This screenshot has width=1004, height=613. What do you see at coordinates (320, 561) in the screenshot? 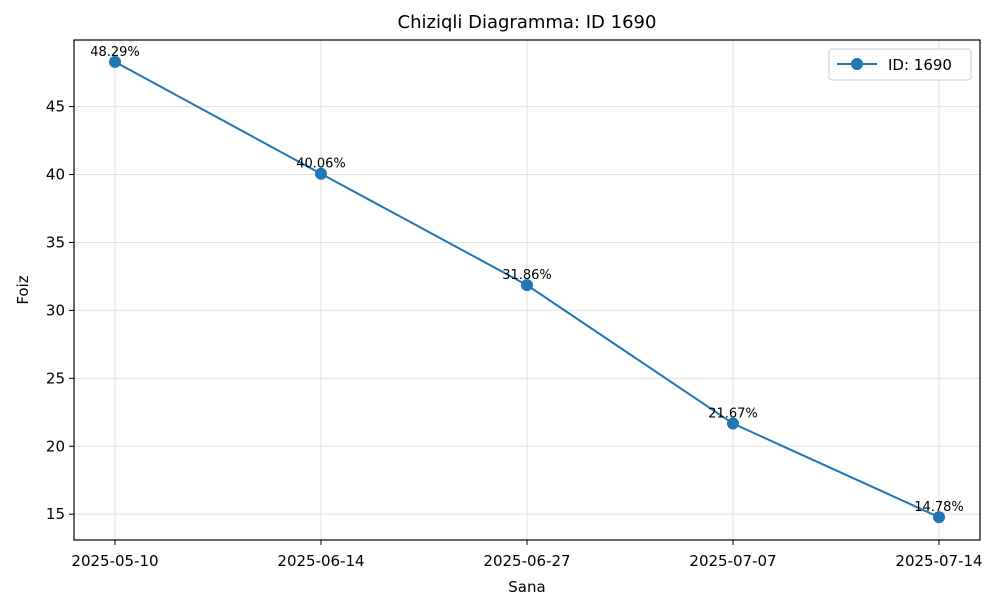
I see `x-tick-label: 2025-06-14` at bounding box center [320, 561].